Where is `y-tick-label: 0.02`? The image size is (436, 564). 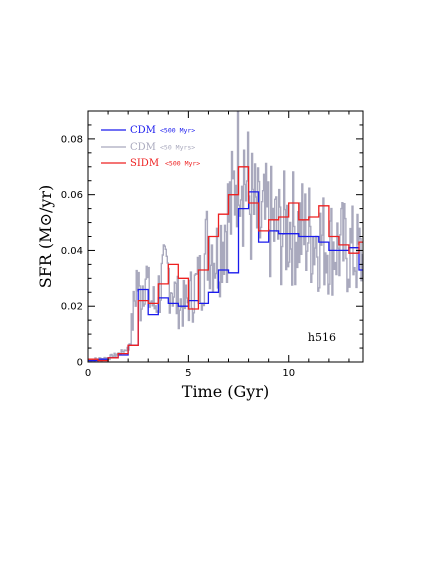 y-tick-label: 0.02 is located at coordinates (72, 307).